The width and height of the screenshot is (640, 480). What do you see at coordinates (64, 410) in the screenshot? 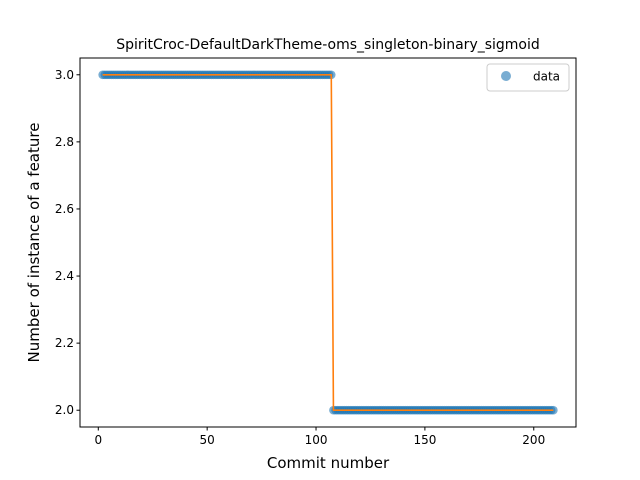
I see `y-tick-label: 2.0` at bounding box center [64, 410].